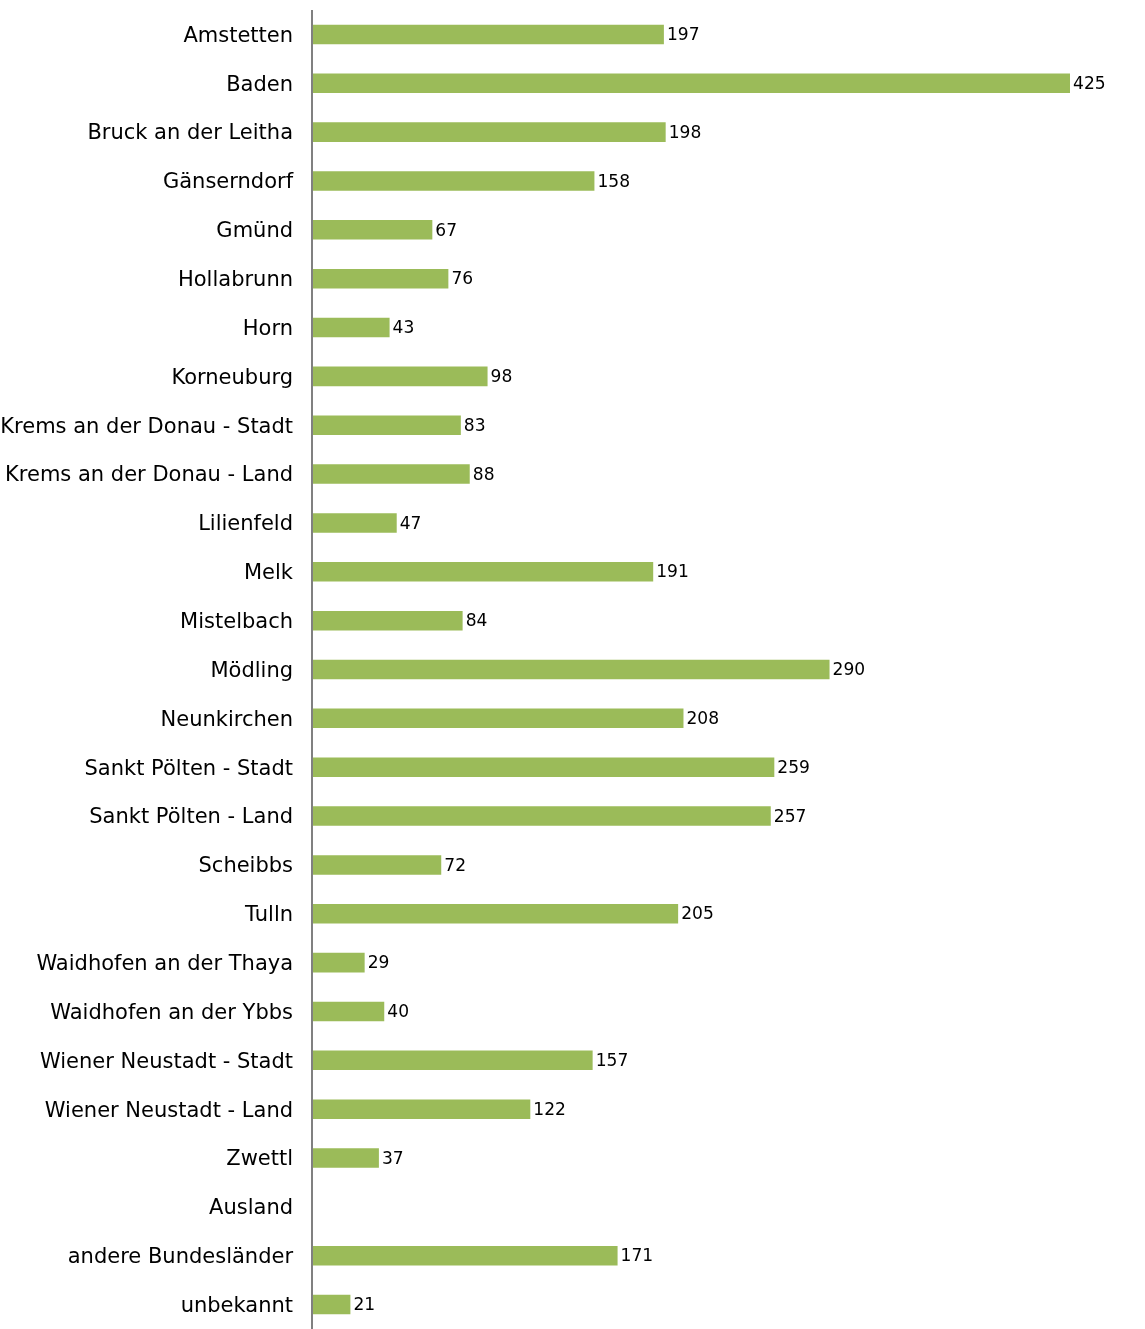 Image resolution: width=1145 pixels, height=1329 pixels. Describe the element at coordinates (476, 620) in the screenshot. I see `data-label: 84` at that location.